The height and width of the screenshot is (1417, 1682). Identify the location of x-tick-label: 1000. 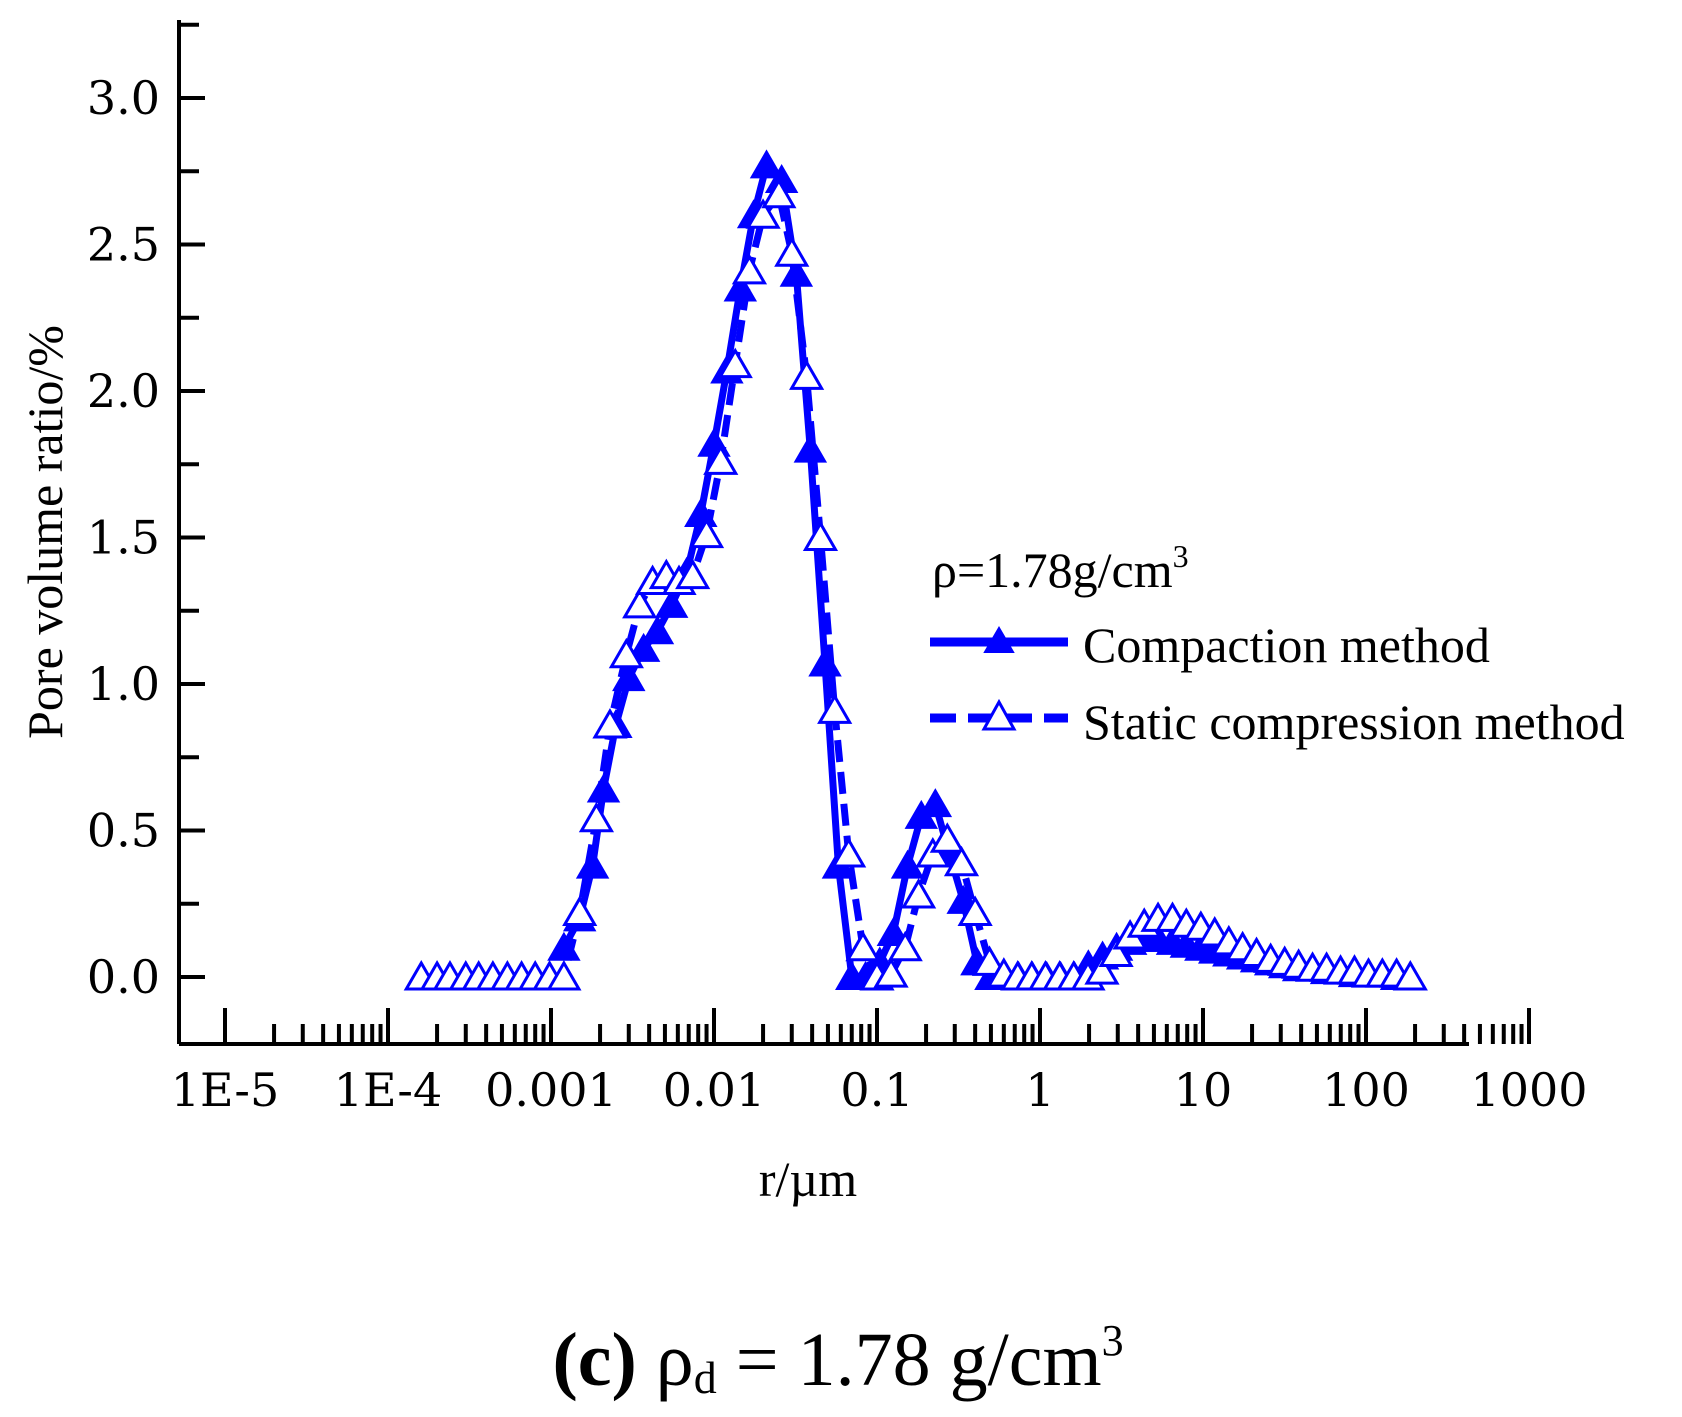
(1528, 1090).